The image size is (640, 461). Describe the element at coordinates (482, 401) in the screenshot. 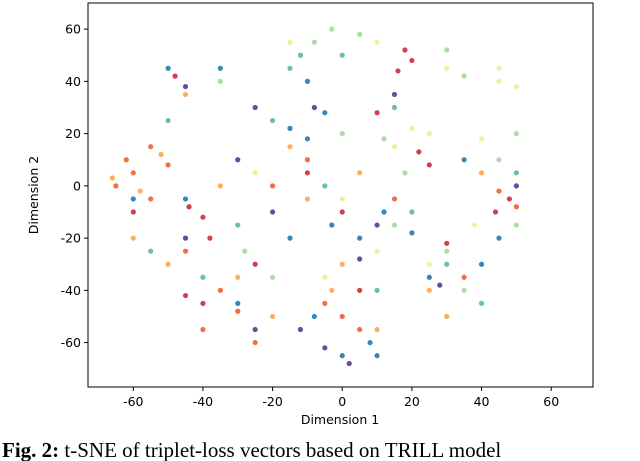

I see `x-tick-label: 40` at that location.